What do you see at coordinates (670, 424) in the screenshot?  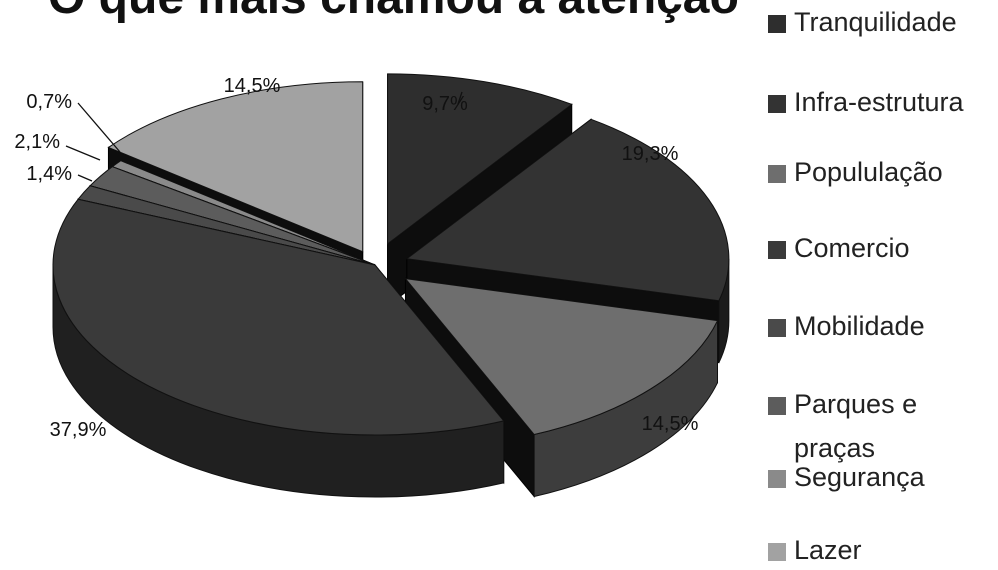 I see `data-label-populuiacao: 14,5%` at bounding box center [670, 424].